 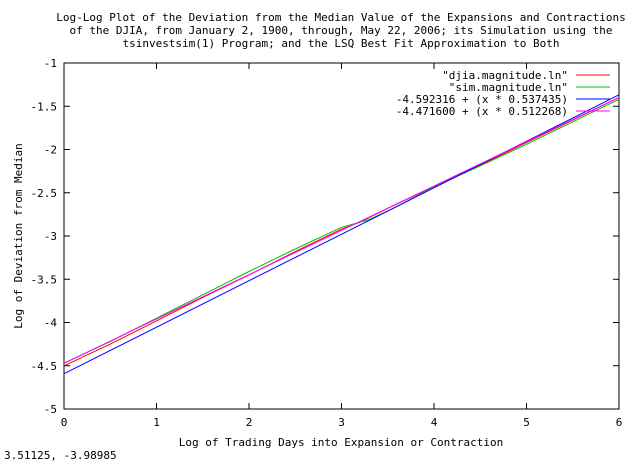 I want to click on coordinate-readout: 3.51125, -3.98985, so click(x=60, y=455).